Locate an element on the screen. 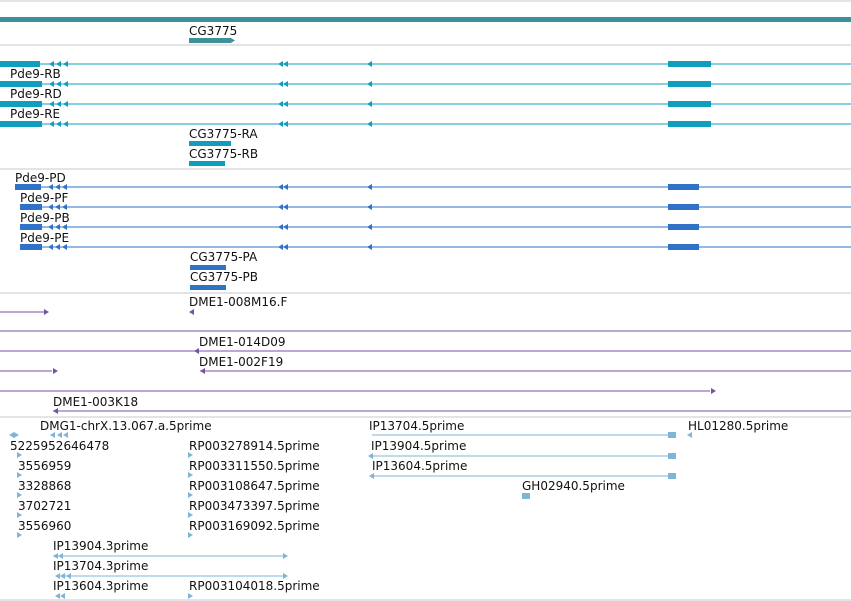  gene-glyph-cg3775 is located at coordinates (210, 40).